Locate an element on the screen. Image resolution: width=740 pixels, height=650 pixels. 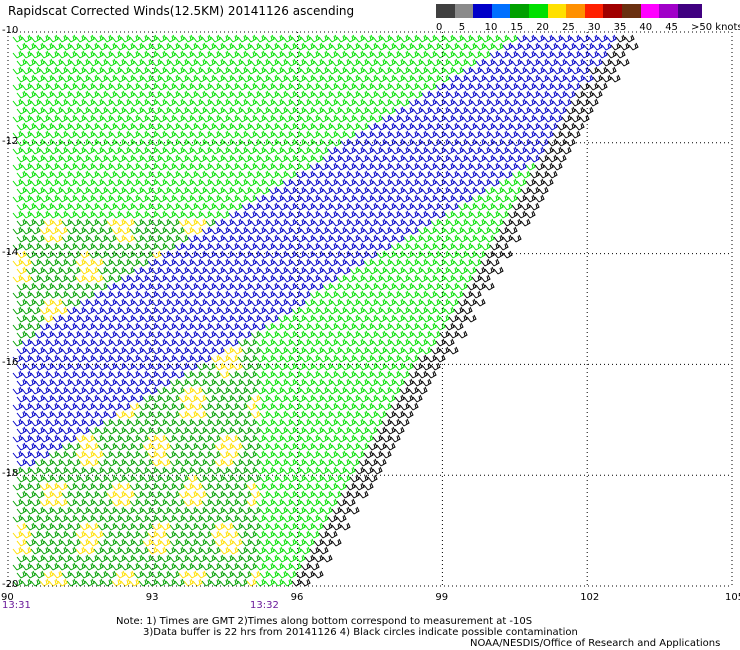
legend-label: 25 is located at coordinates (568, 27).